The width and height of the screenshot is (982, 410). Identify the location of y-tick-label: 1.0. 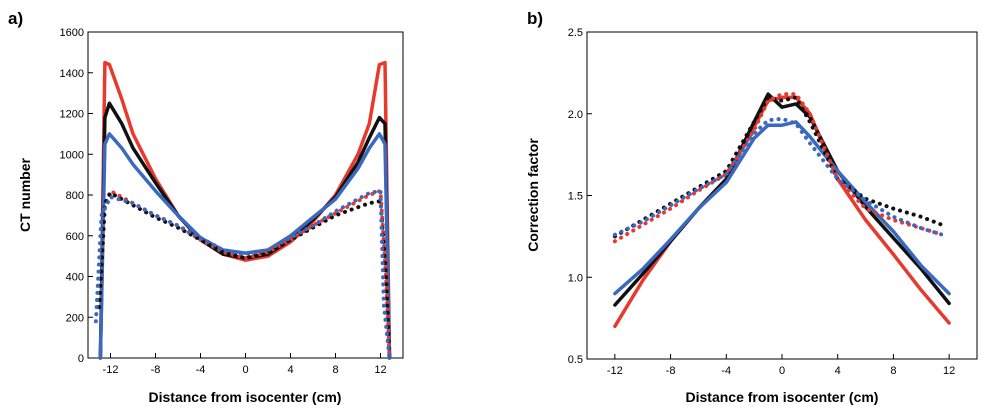
(575, 278).